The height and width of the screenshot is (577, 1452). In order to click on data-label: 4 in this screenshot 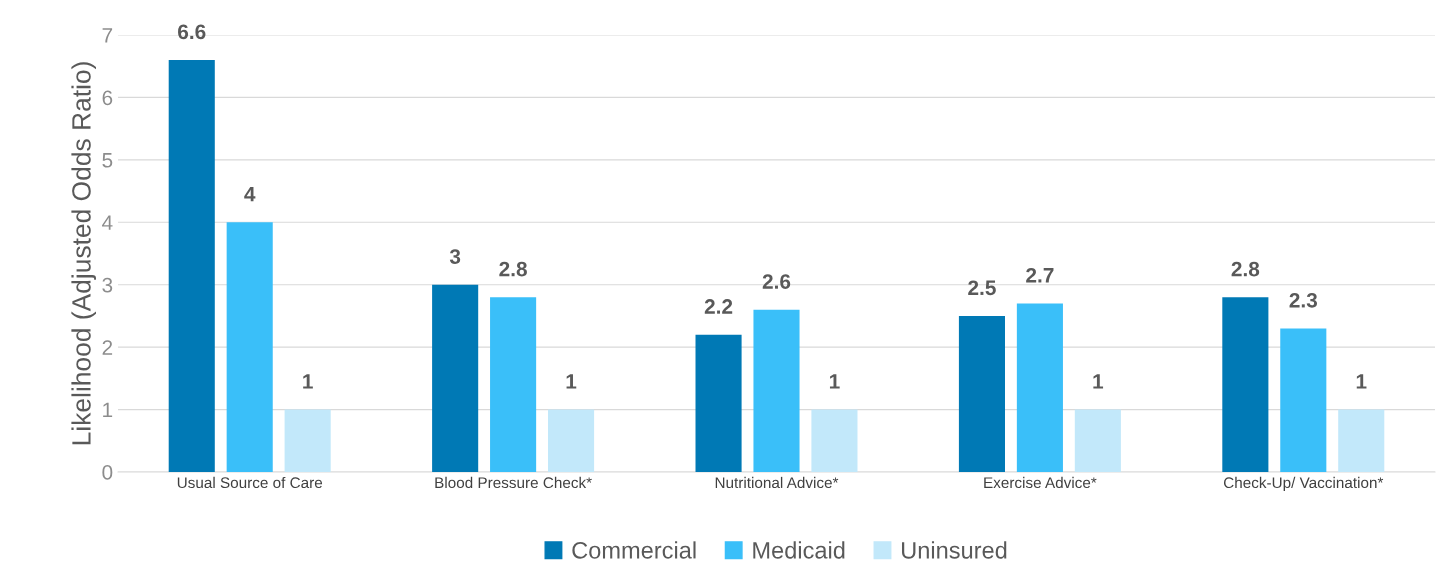, I will do `click(250, 194)`.